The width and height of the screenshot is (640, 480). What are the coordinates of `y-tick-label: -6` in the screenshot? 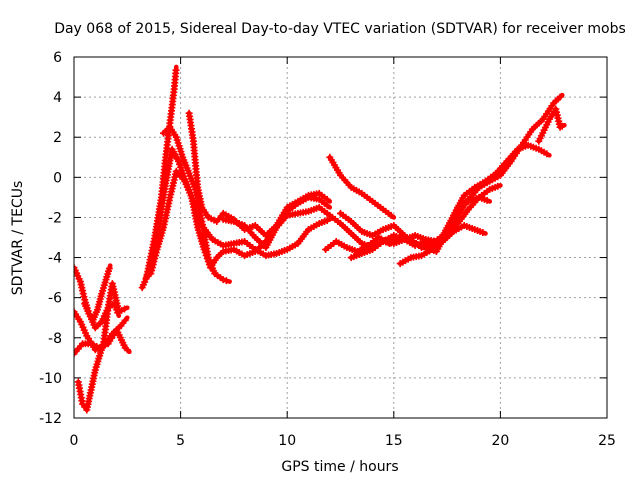 It's located at (55, 299).